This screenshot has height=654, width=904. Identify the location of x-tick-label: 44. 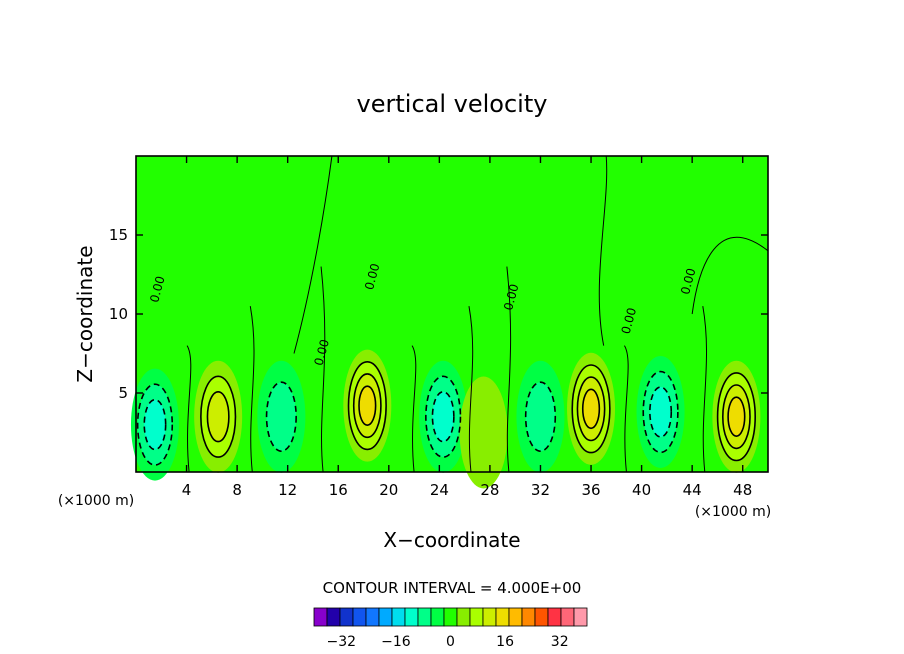
(692, 490).